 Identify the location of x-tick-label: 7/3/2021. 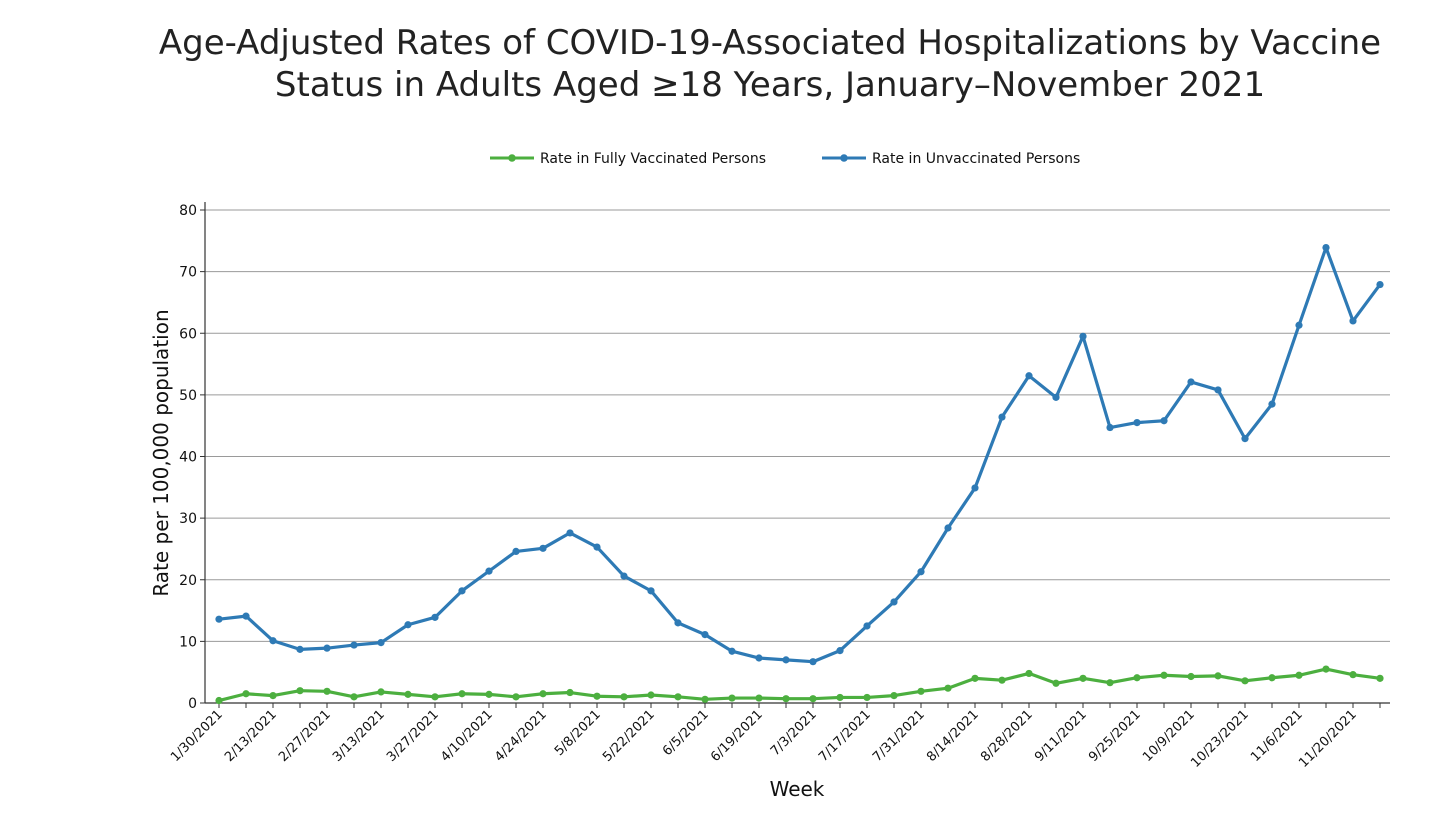
(794, 733).